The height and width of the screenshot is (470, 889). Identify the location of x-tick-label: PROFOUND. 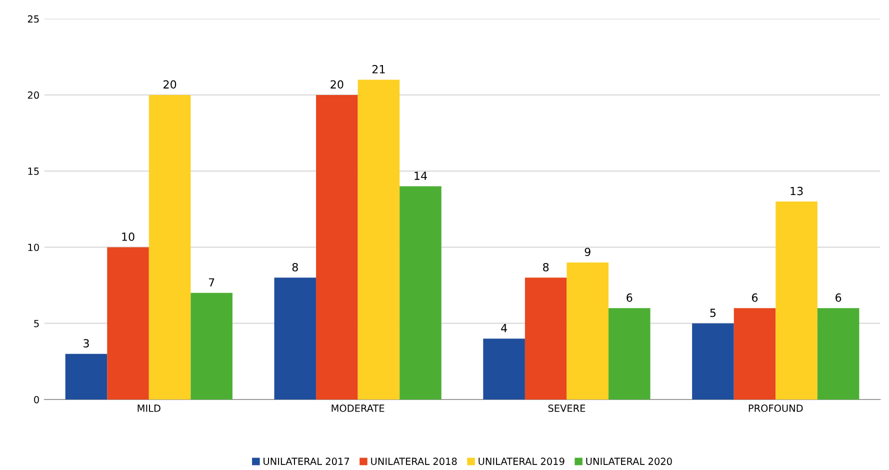
(775, 408).